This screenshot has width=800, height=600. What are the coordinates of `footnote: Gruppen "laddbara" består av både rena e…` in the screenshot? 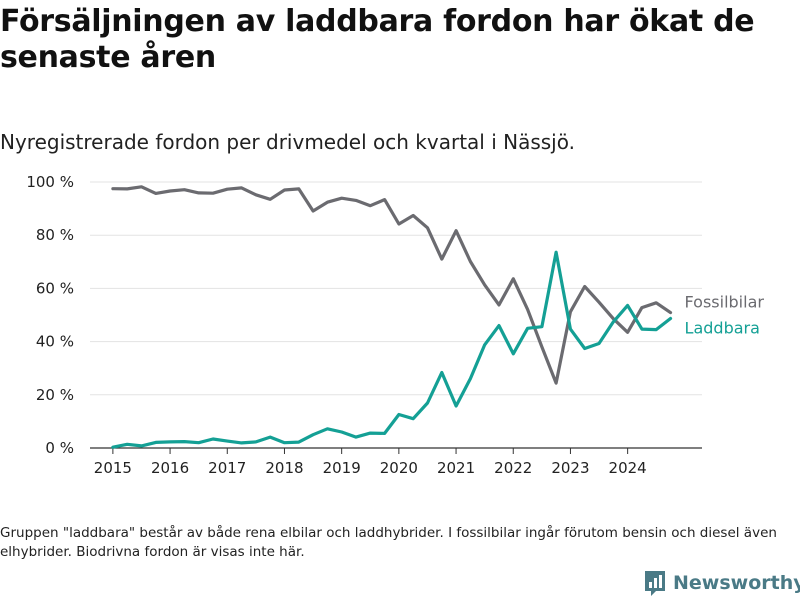 It's located at (388, 542).